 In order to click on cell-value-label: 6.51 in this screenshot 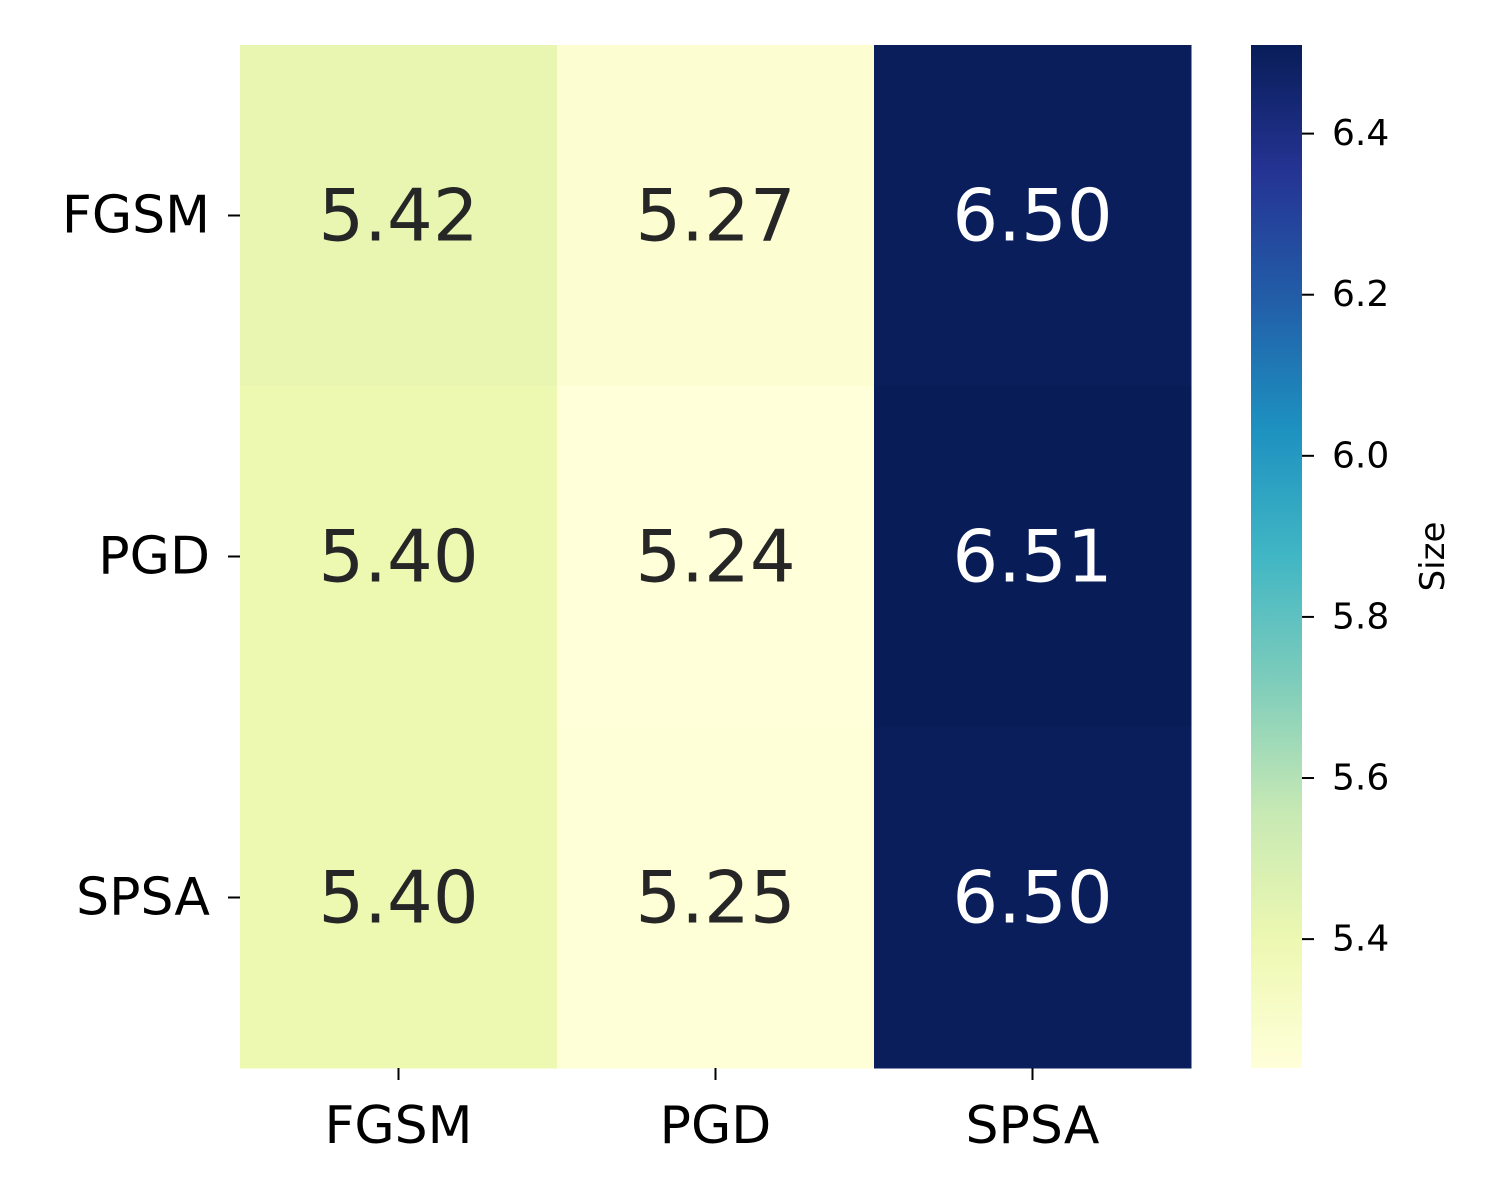, I will do `click(1032, 557)`.